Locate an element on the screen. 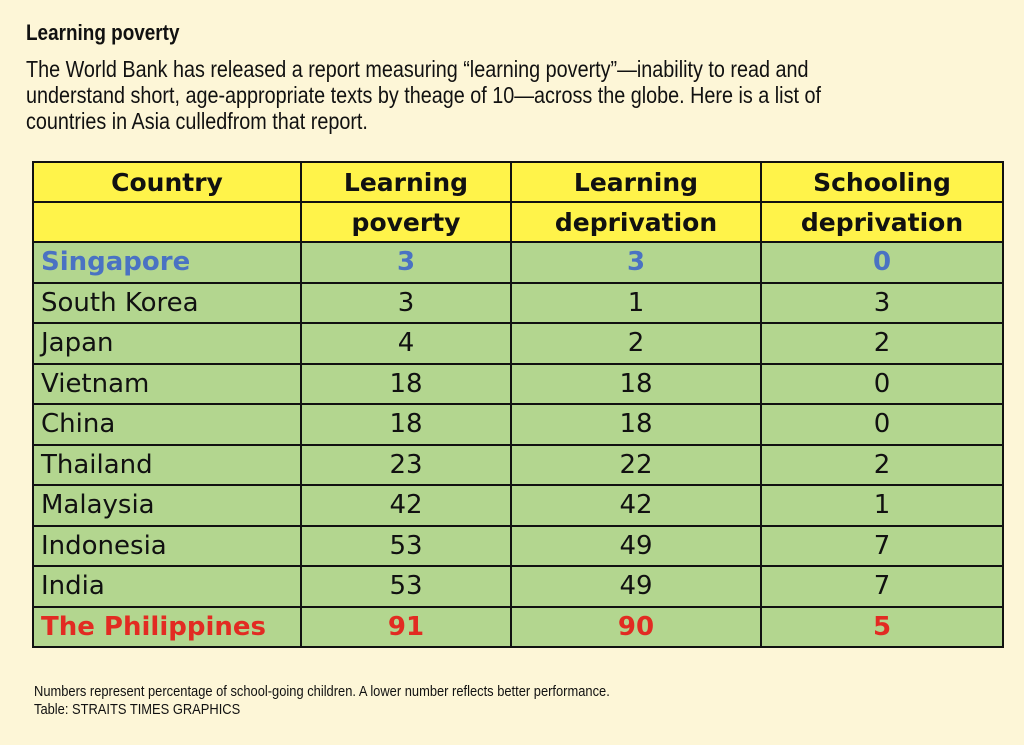  column-header-country-line2 is located at coordinates (167, 222).